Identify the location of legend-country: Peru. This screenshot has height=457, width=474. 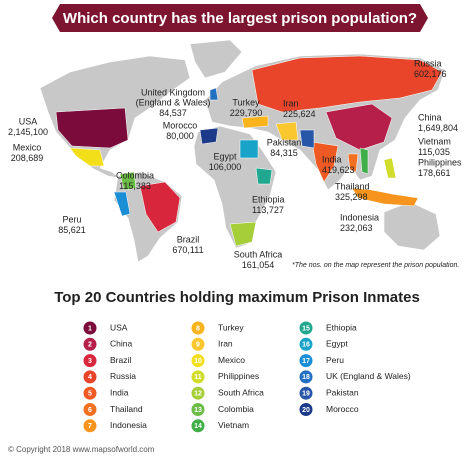
(335, 360).